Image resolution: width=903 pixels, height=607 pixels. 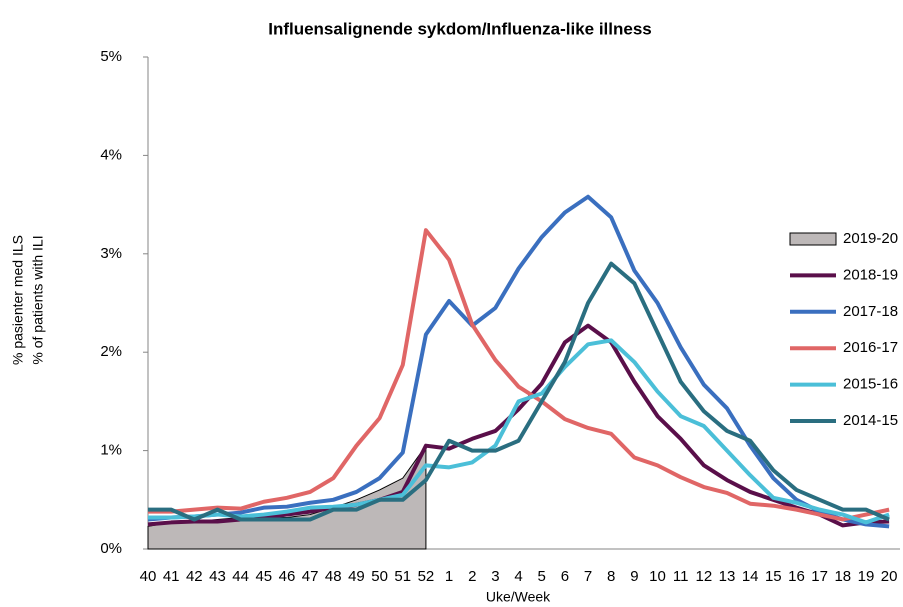 I want to click on y-axis-label: % pasienter med ILS, so click(x=18, y=300).